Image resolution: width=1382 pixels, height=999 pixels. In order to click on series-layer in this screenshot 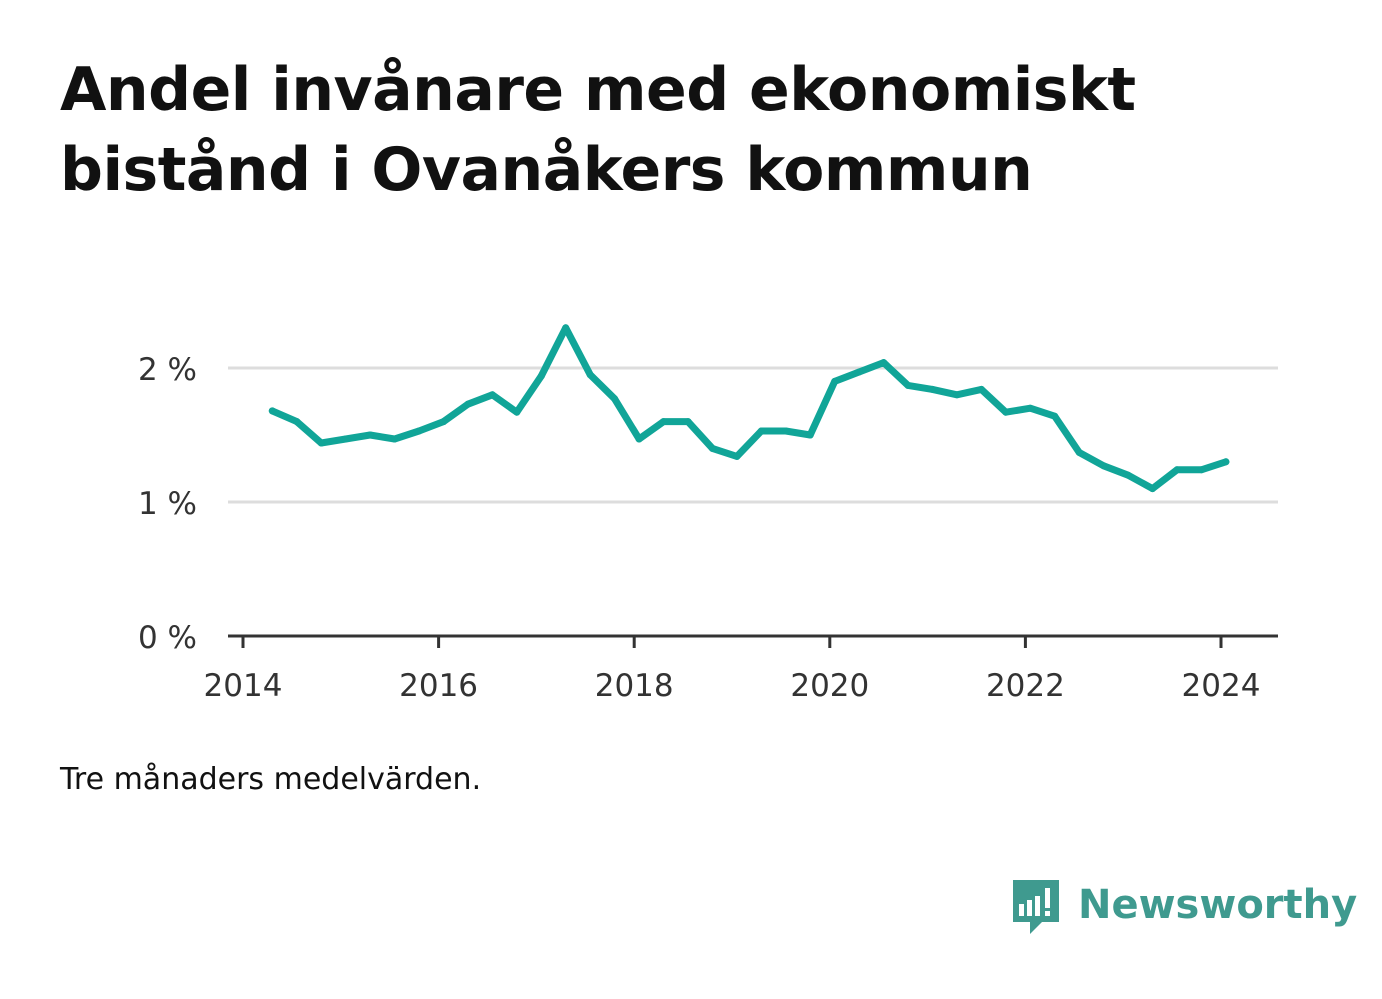, I will do `click(749, 408)`.